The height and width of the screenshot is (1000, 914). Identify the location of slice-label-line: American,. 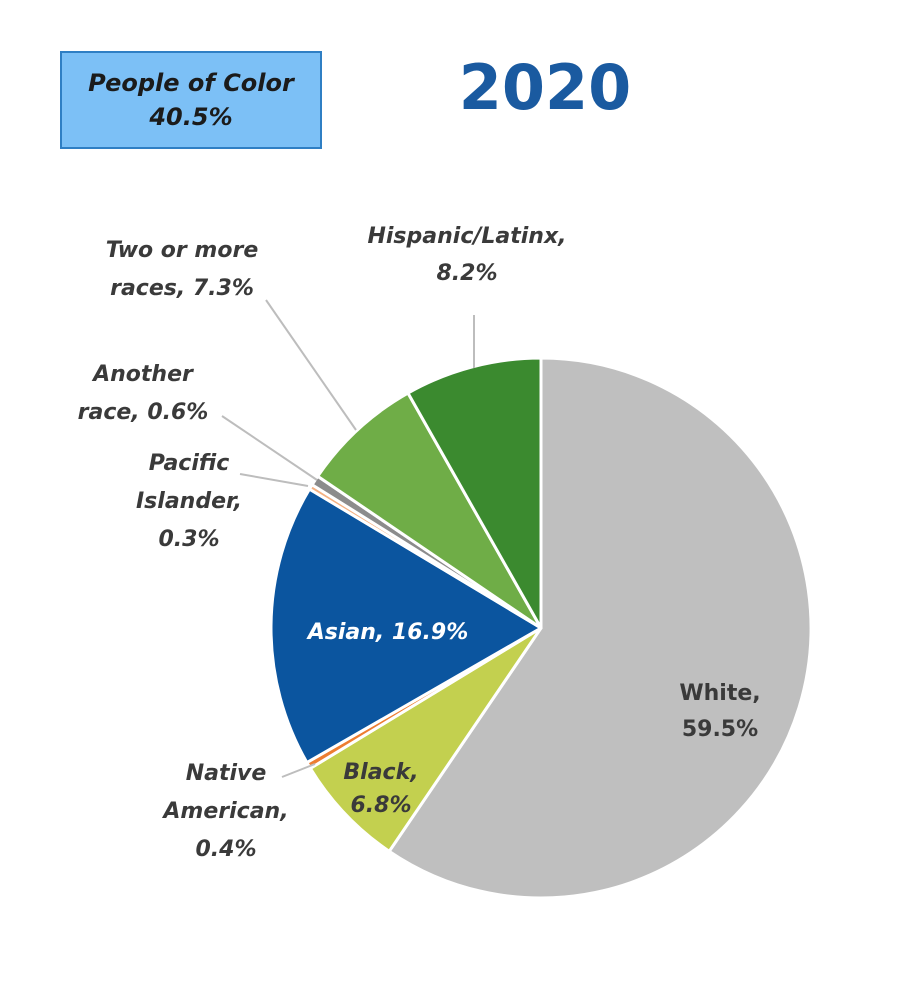
(224, 811).